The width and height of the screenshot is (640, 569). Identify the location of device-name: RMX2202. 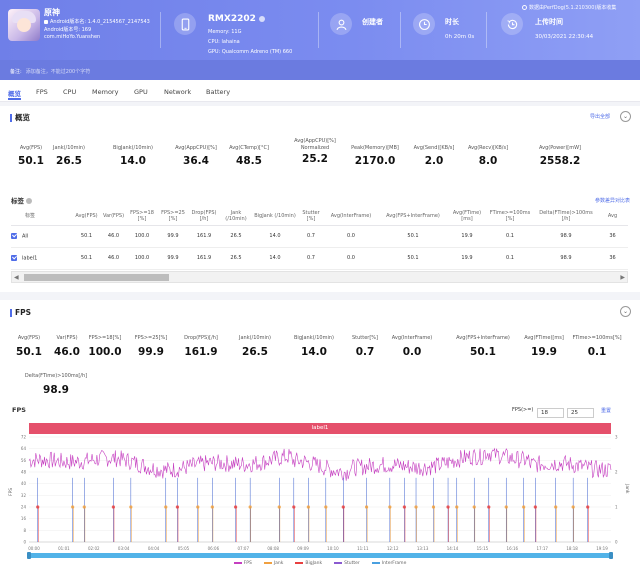
(236, 19).